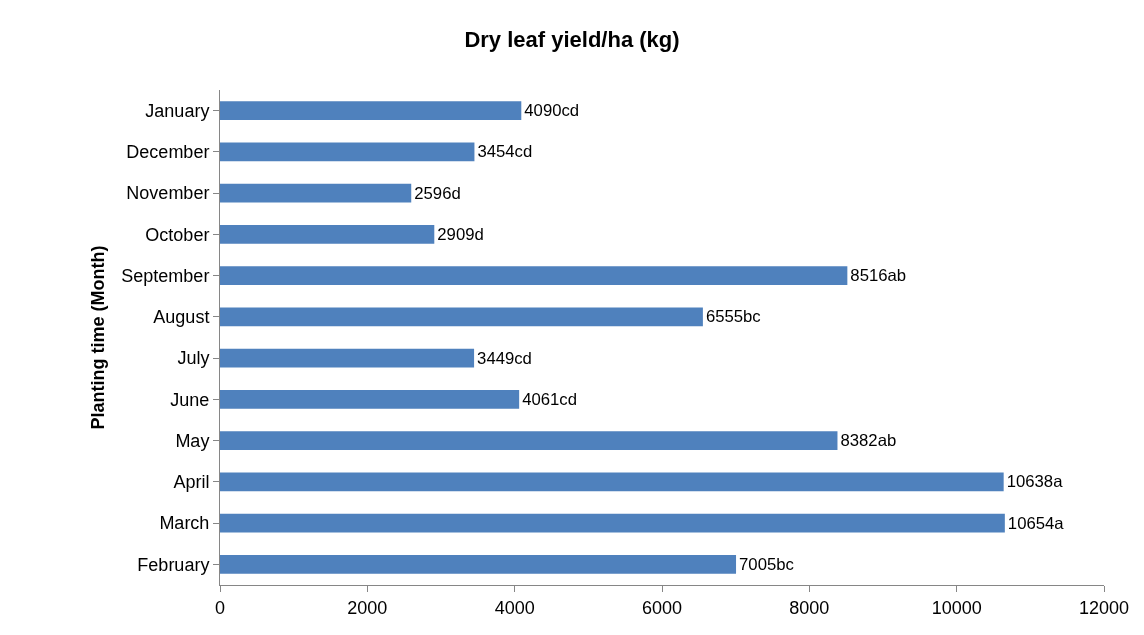 The height and width of the screenshot is (635, 1144). Describe the element at coordinates (549, 399) in the screenshot. I see `data-label: 4061cd` at that location.